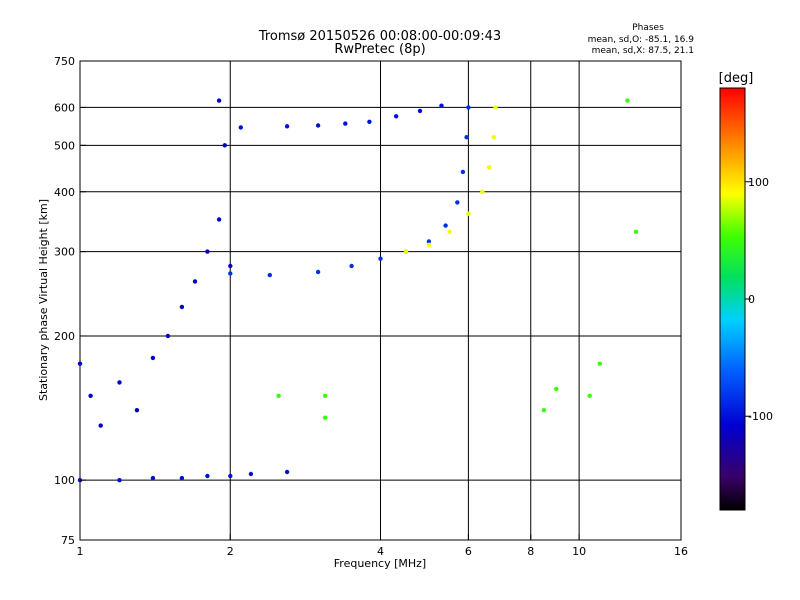  I want to click on x-tick-label: 2, so click(230, 551).